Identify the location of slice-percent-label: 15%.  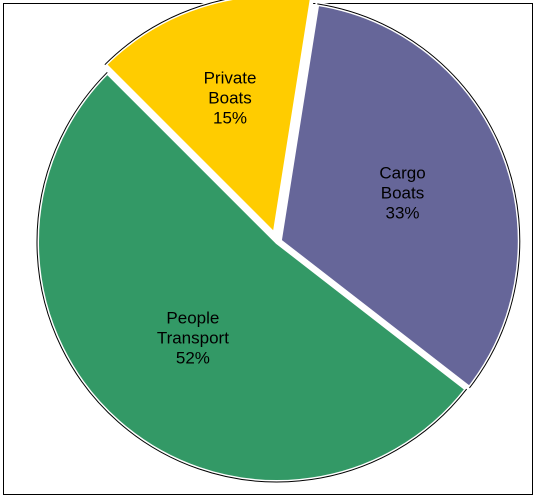
(230, 117).